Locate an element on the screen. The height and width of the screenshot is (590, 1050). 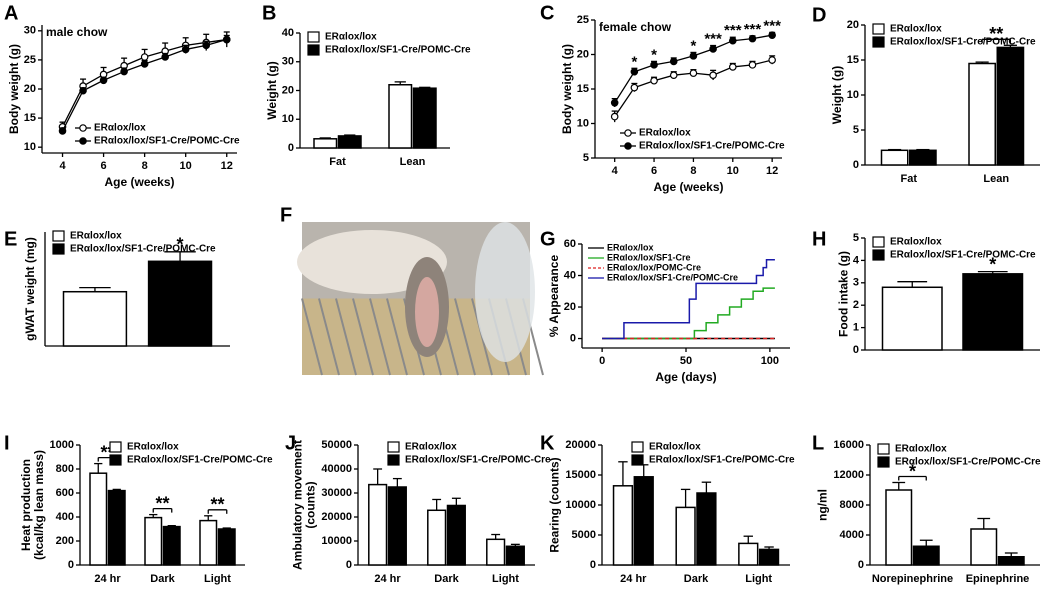
photo is located at coordinates (420, 299).